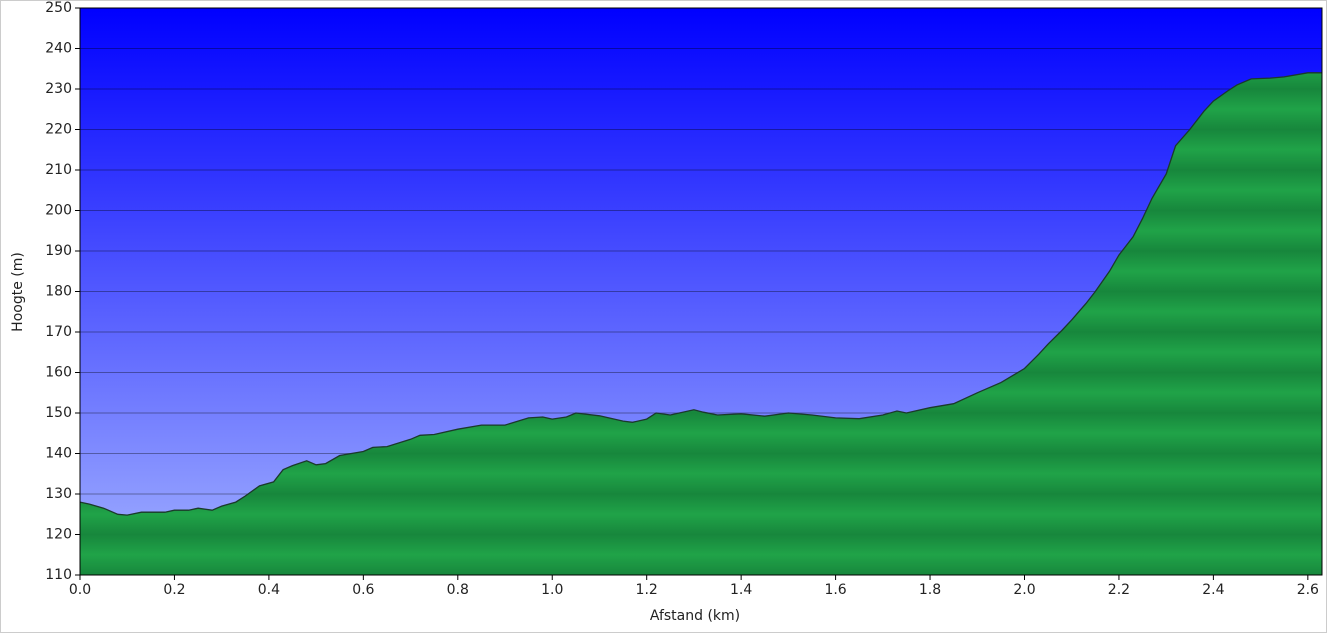 Image resolution: width=1327 pixels, height=633 pixels. What do you see at coordinates (58, 89) in the screenshot?
I see `y-tick-label: 230` at bounding box center [58, 89].